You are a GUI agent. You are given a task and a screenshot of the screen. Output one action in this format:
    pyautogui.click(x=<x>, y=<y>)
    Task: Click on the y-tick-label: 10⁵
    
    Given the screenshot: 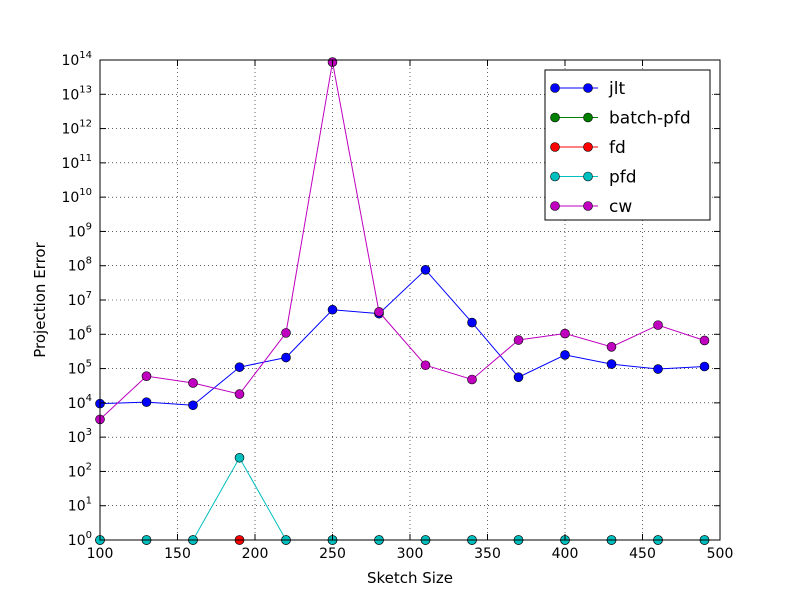 What is the action you would take?
    pyautogui.click(x=80, y=368)
    